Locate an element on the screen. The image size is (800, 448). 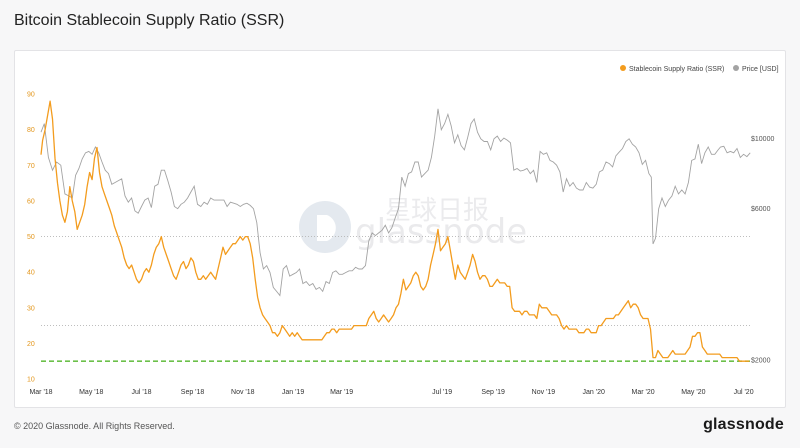
y-right-tick-6000: $6000 is located at coordinates (761, 209).